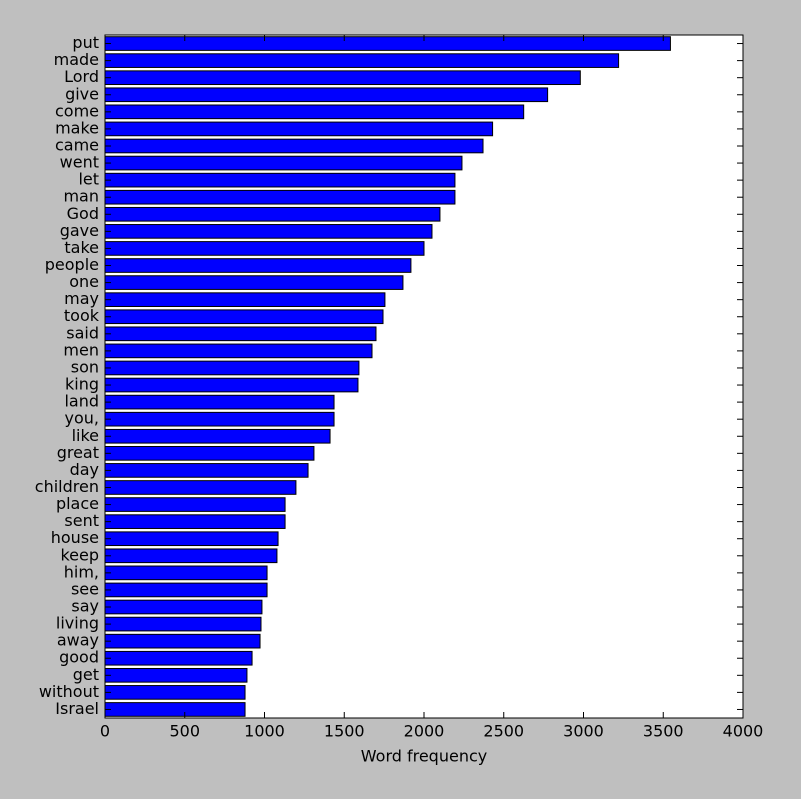 This screenshot has height=799, width=801. I want to click on y-tick-label: place, so click(77, 503).